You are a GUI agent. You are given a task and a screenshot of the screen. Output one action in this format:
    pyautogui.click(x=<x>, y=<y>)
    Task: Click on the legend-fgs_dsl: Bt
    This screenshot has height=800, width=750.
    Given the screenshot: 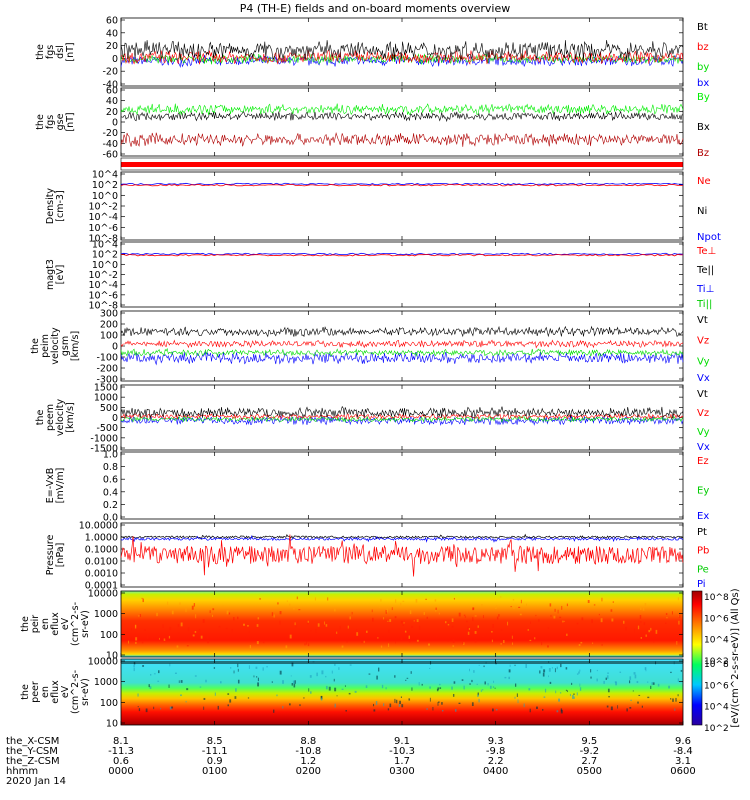 What is the action you would take?
    pyautogui.click(x=702, y=27)
    